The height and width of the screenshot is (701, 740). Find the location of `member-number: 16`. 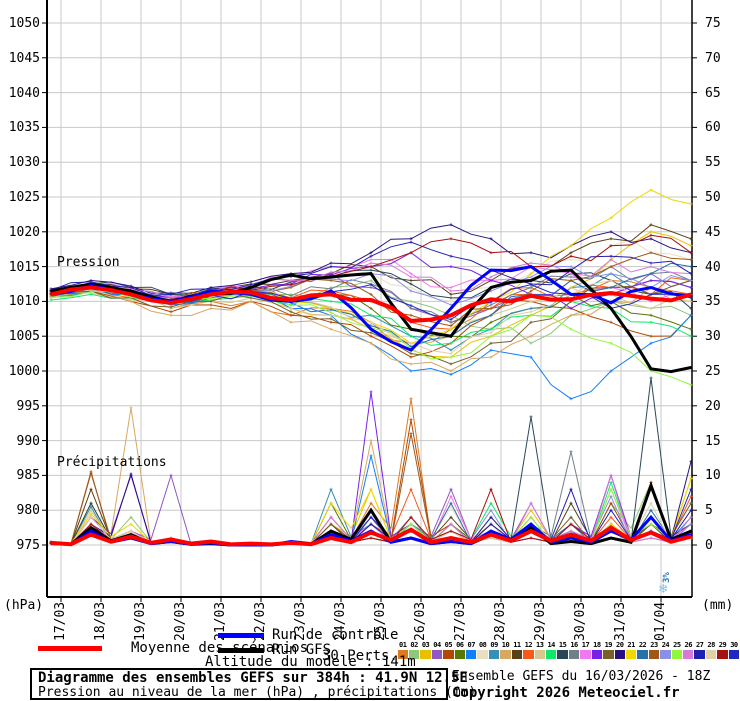

member-number: 16 is located at coordinates (574, 645).